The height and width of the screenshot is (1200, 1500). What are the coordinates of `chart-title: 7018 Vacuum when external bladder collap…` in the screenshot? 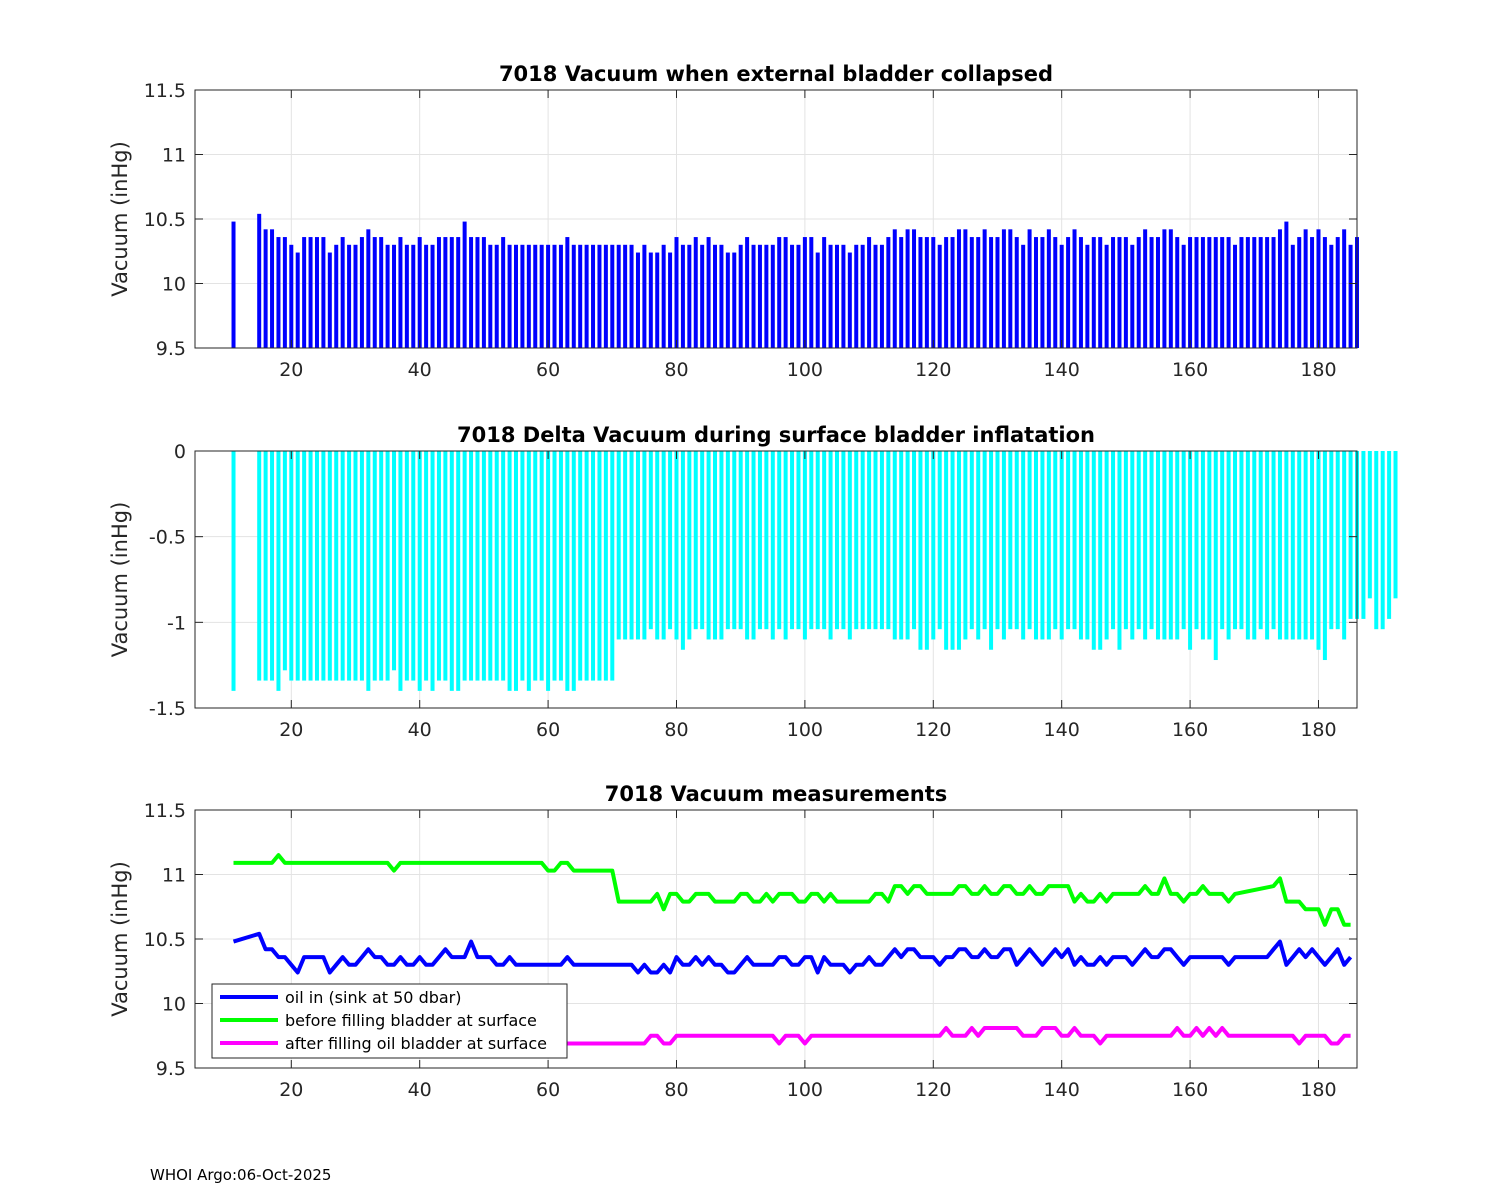 It's located at (776, 74).